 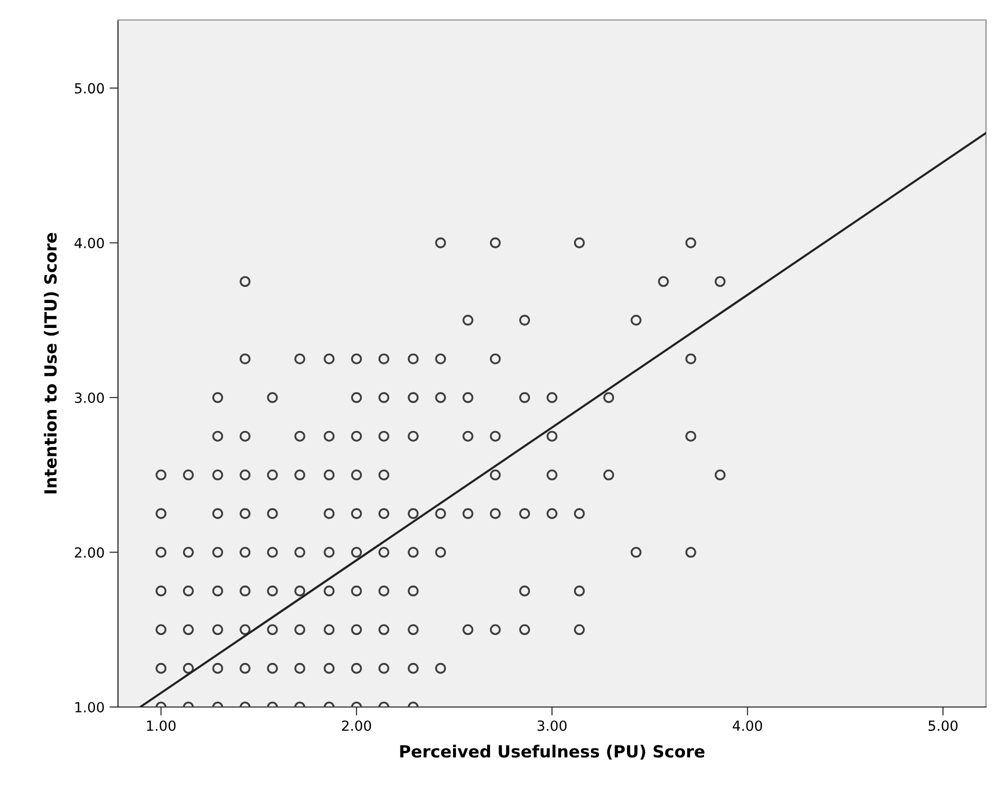 I want to click on x-tick-label: 3.00, so click(x=552, y=725).